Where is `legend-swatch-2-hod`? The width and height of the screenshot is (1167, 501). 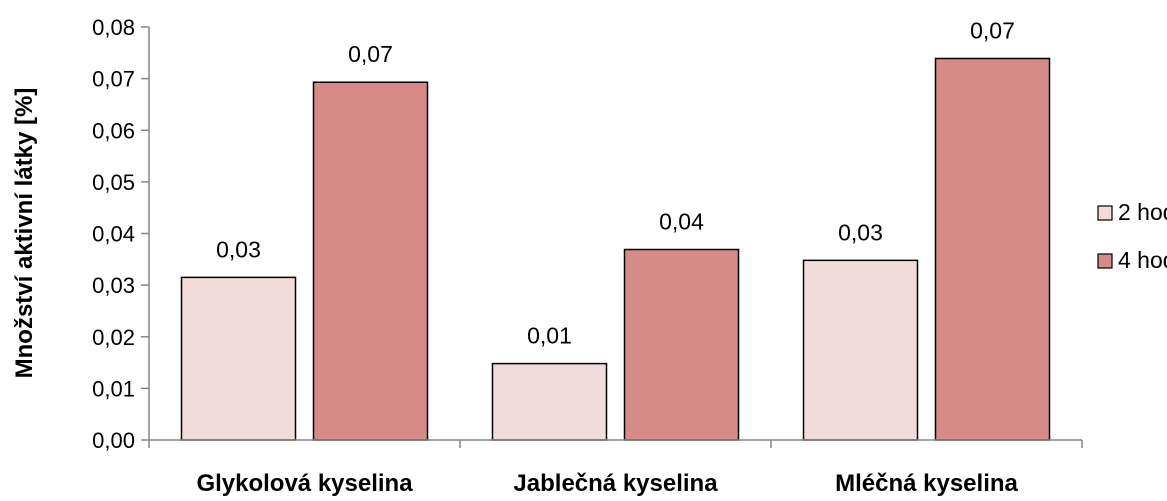
legend-swatch-2-hod is located at coordinates (1105, 213).